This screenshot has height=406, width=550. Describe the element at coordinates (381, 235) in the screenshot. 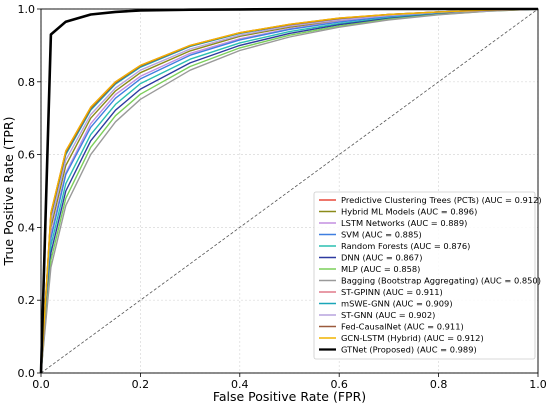

I see `legend-label-3: SVM (AUC = 0.885)` at that location.